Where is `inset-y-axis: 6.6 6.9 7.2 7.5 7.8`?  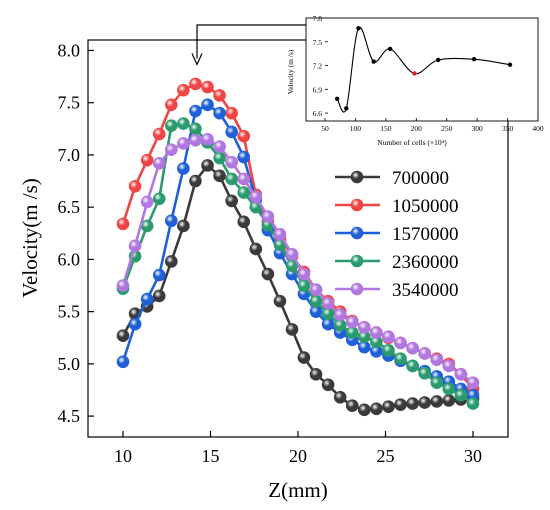 inset-y-axis: 6.6 6.9 7.2 7.5 7.8 is located at coordinates (320, 66).